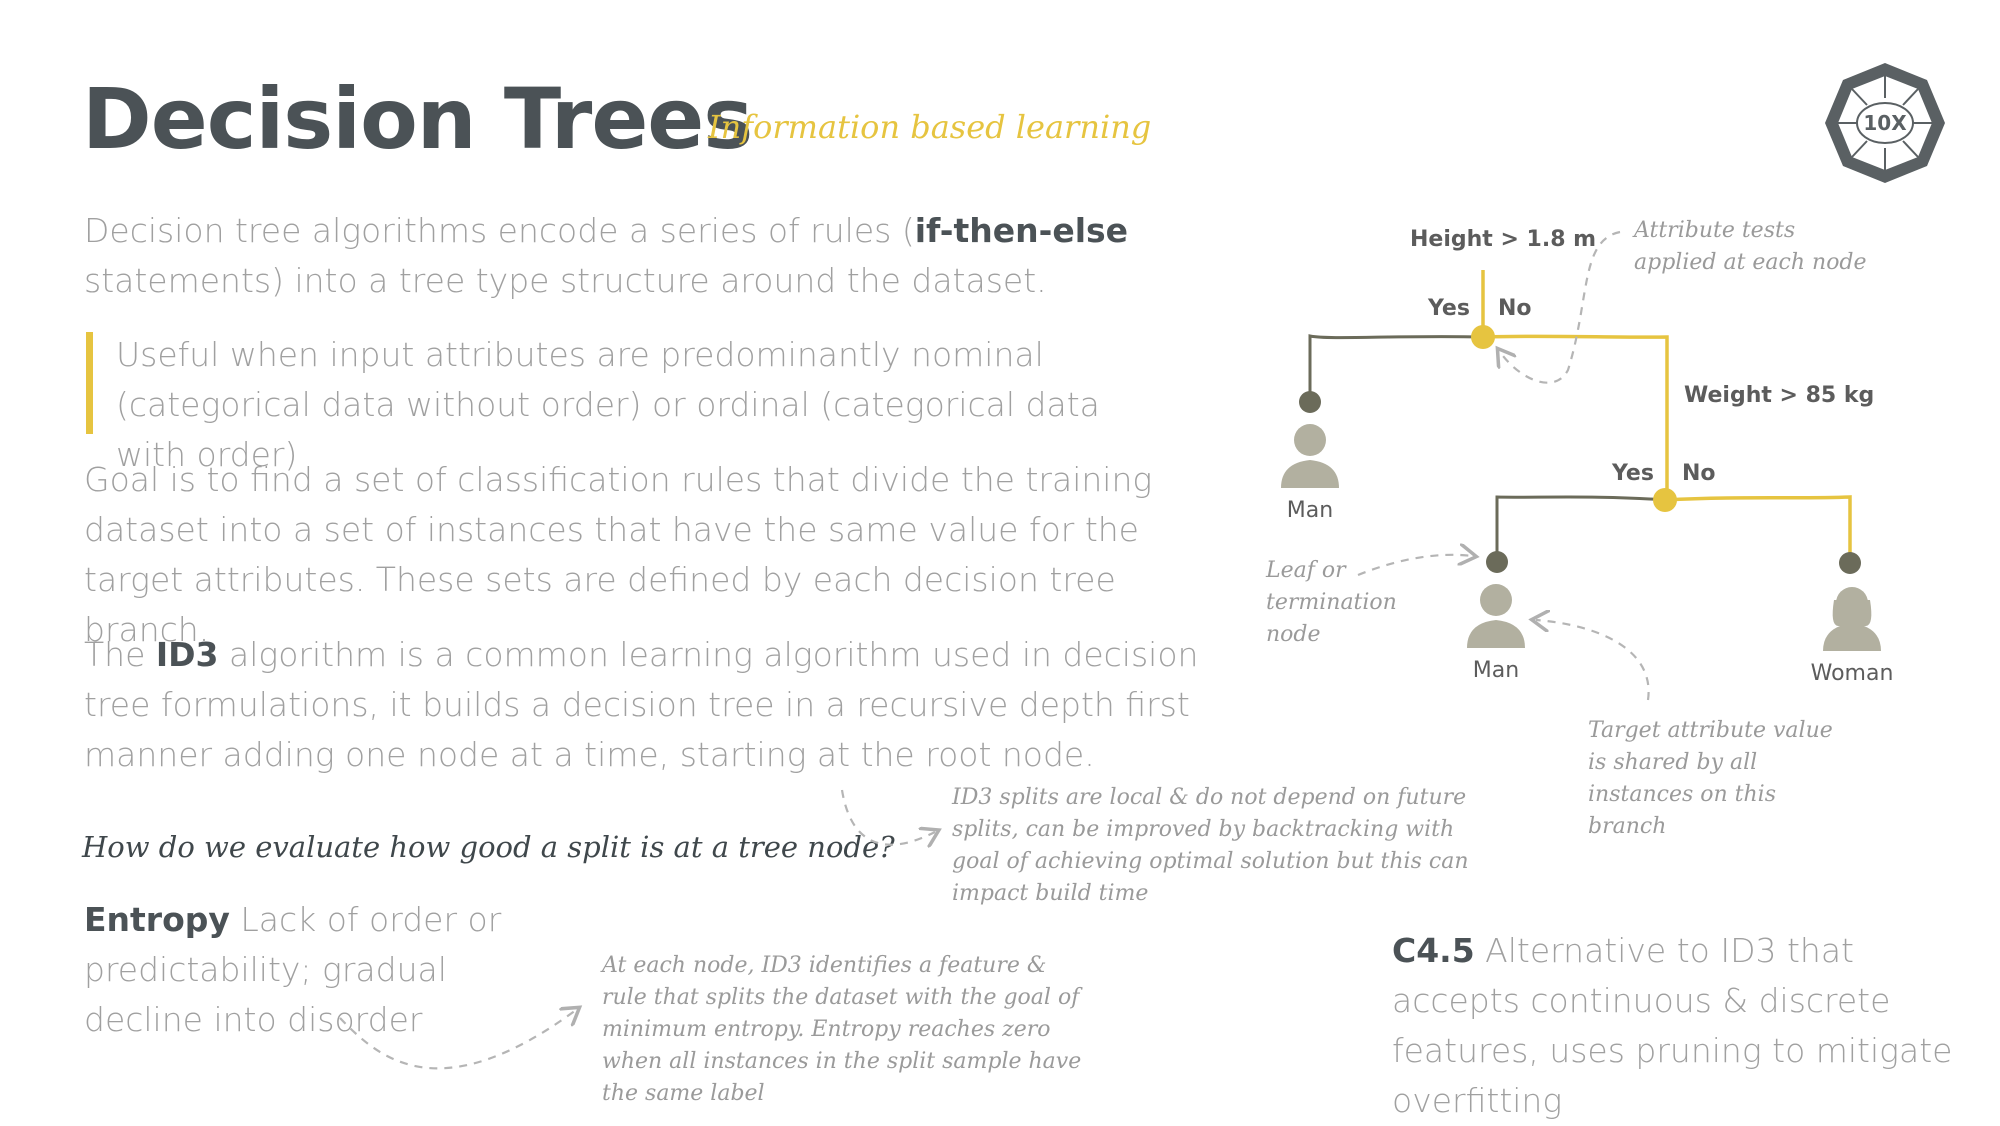 The height and width of the screenshot is (1126, 2000). I want to click on leaf-note: Leaf or termination node, so click(1331, 602).